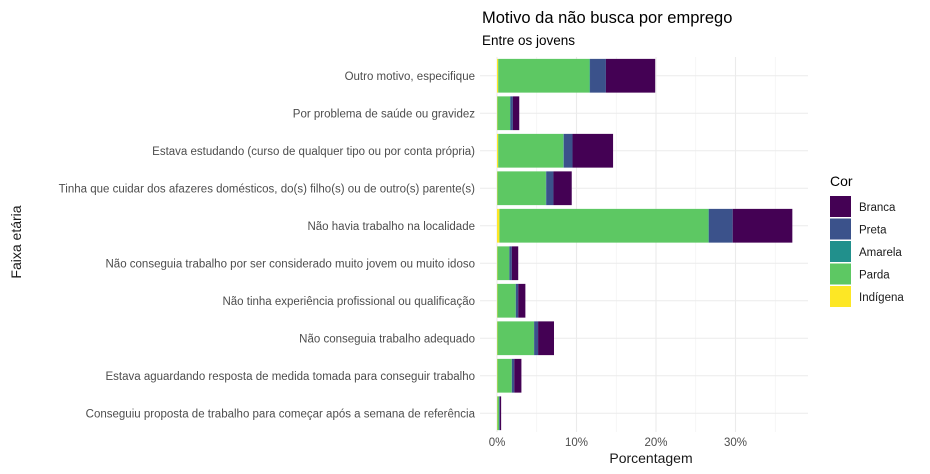 The image size is (930, 474). Describe the element at coordinates (841, 181) in the screenshot. I see `legend-title: Cor` at that location.